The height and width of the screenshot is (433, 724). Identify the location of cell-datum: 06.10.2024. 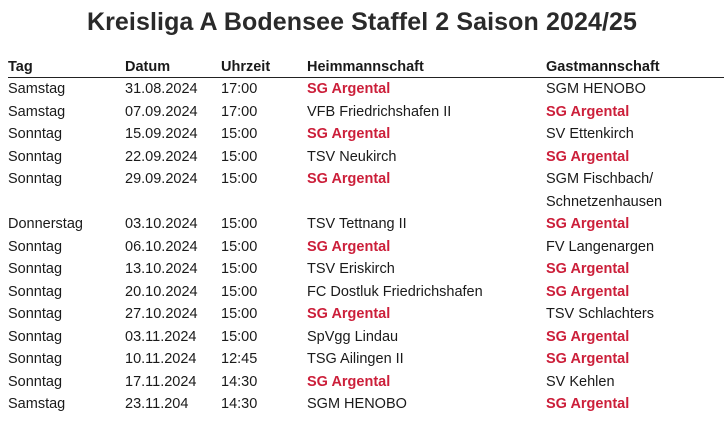
(173, 247).